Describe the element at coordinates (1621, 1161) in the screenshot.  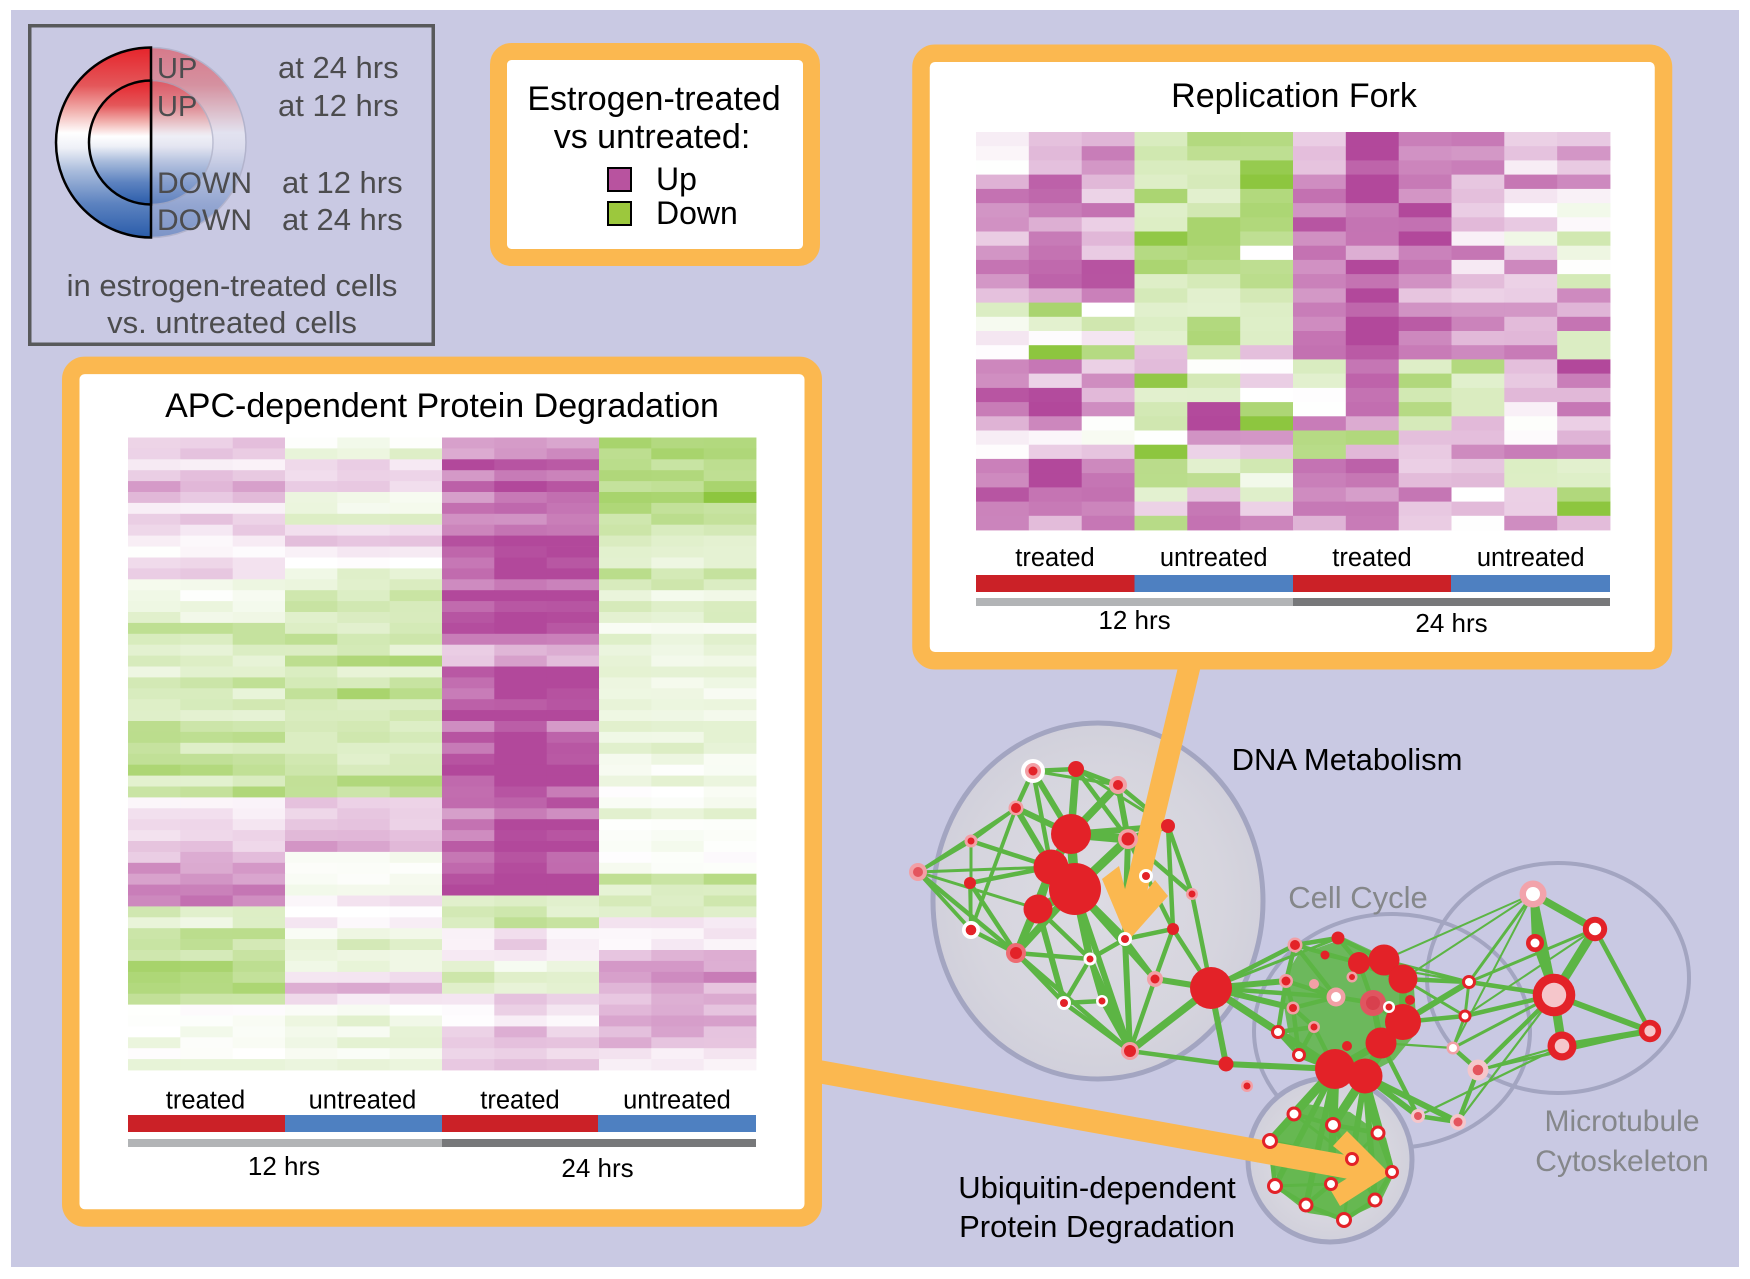
I see `svg-text: Cytoskeleton` at that location.